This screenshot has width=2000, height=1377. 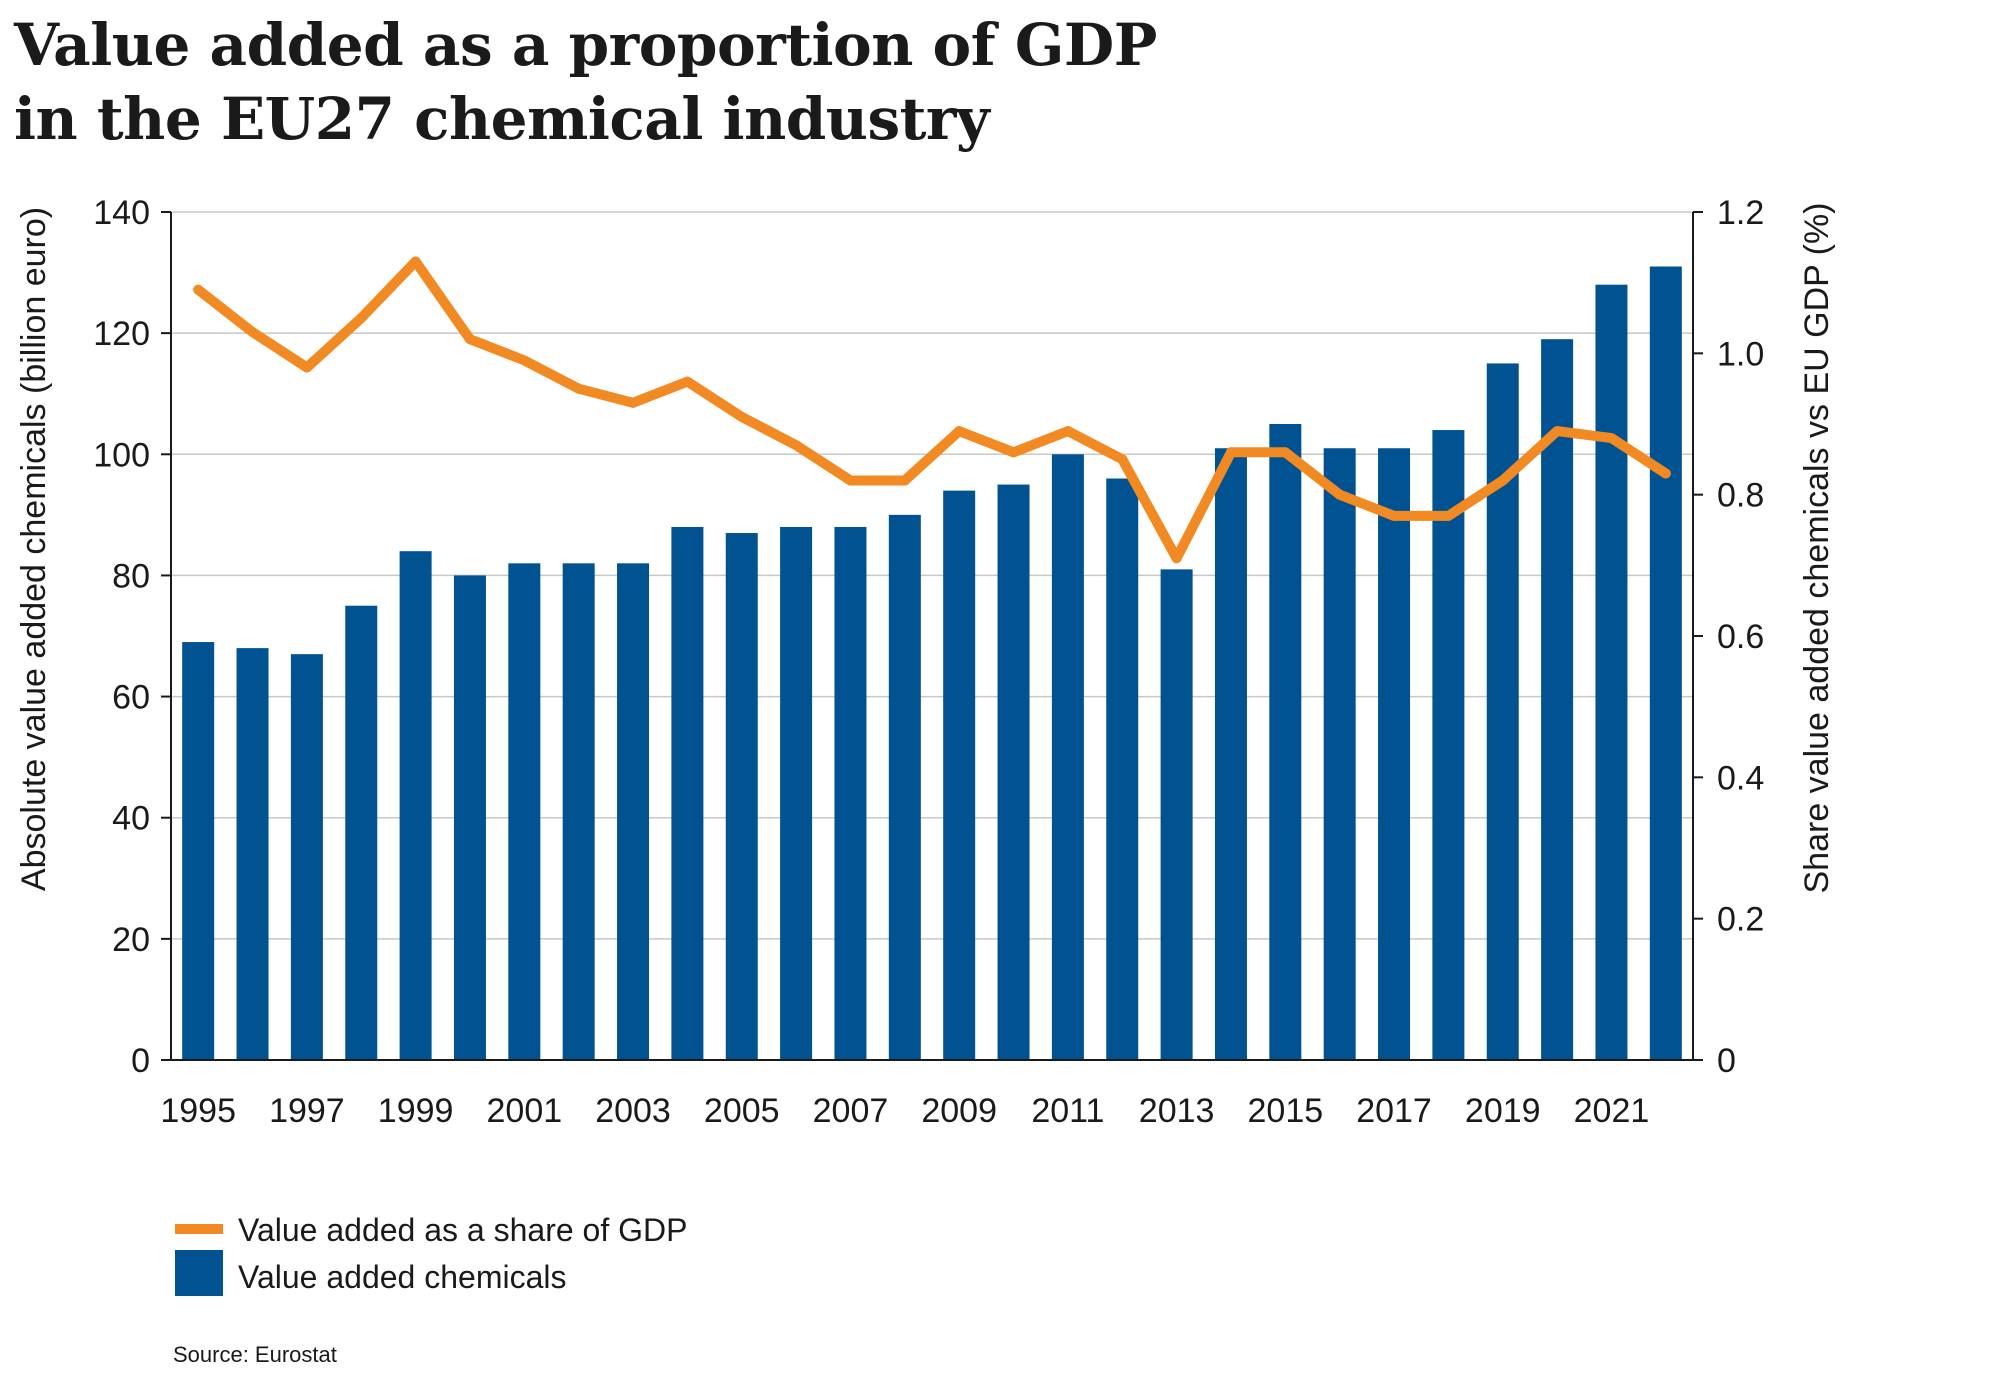 What do you see at coordinates (633, 1111) in the screenshot?
I see `x-tick-label-2003: 2003` at bounding box center [633, 1111].